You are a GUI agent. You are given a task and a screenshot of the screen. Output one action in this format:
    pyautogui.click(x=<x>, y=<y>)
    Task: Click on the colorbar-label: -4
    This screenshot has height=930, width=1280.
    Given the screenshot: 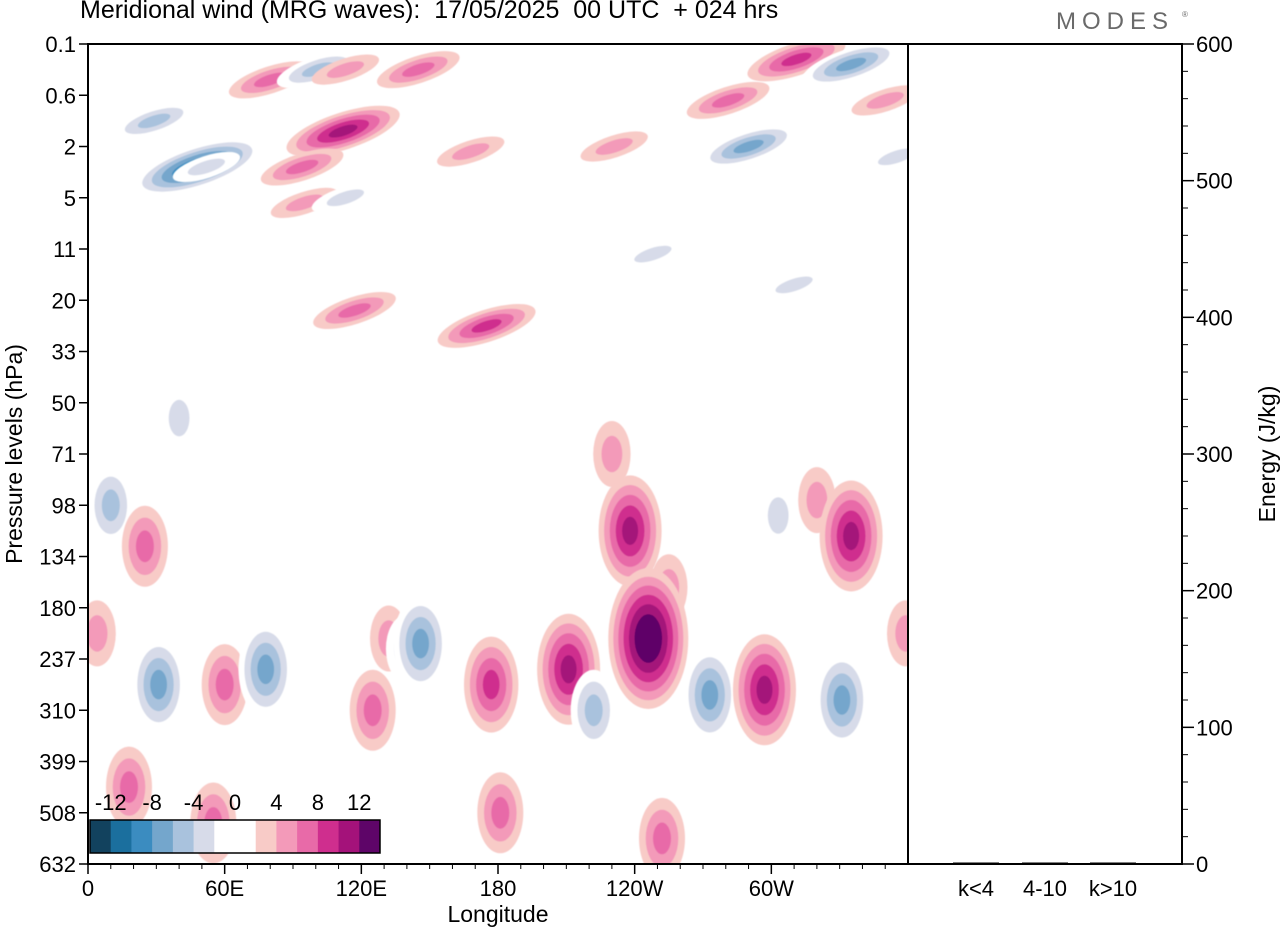 What is the action you would take?
    pyautogui.click(x=194, y=802)
    